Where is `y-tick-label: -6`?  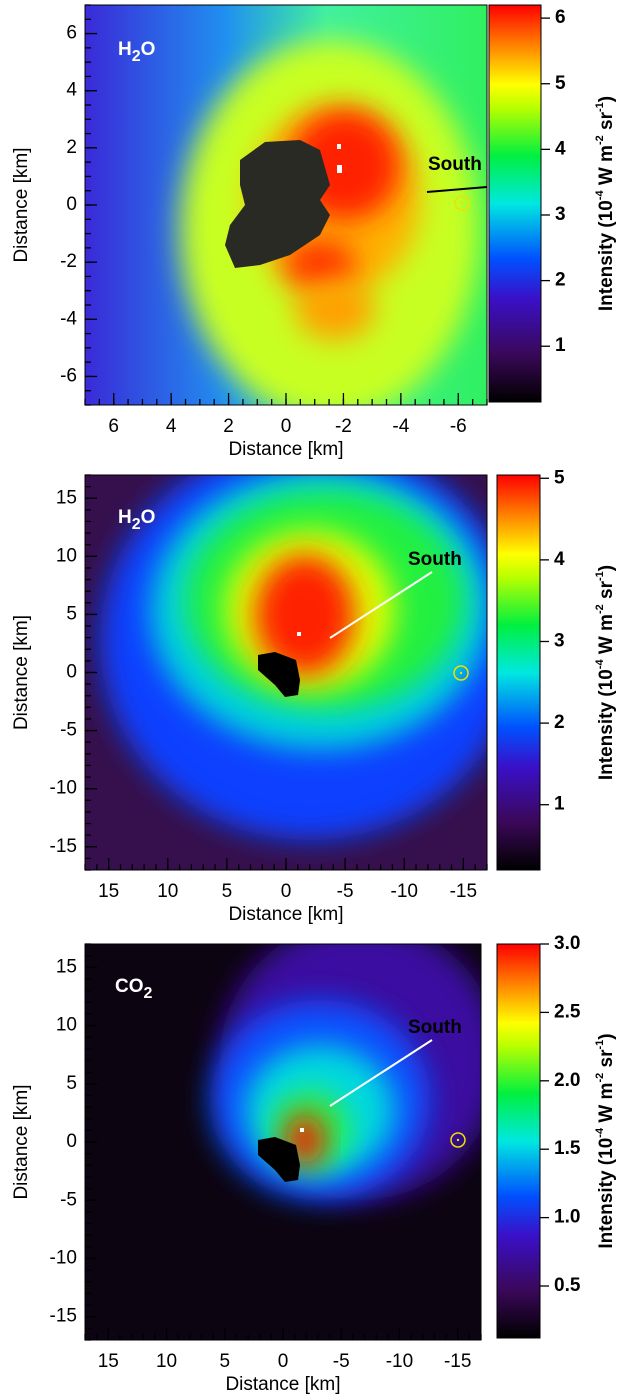
y-tick-label: -6 is located at coordinates (68, 375).